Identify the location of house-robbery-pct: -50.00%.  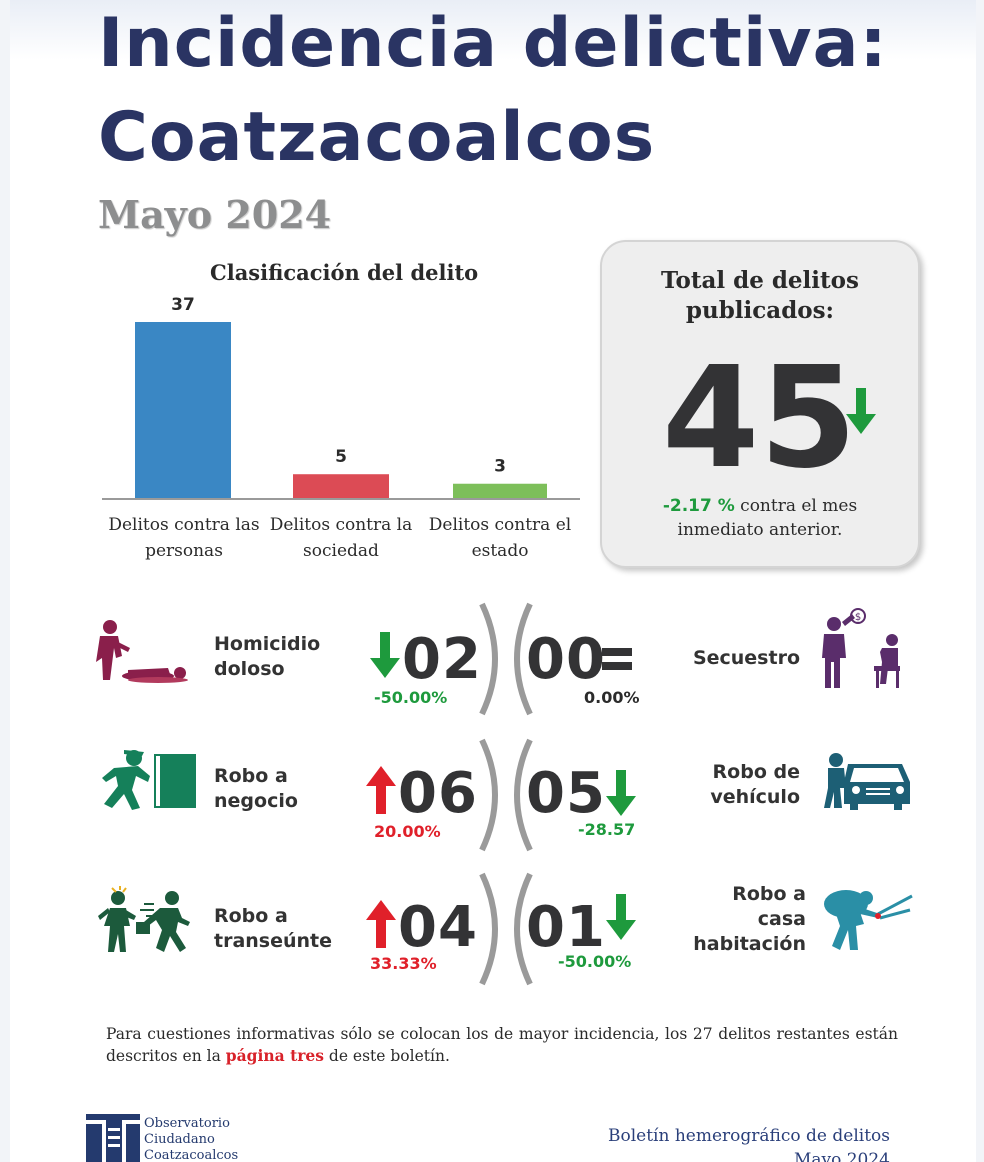
(595, 961).